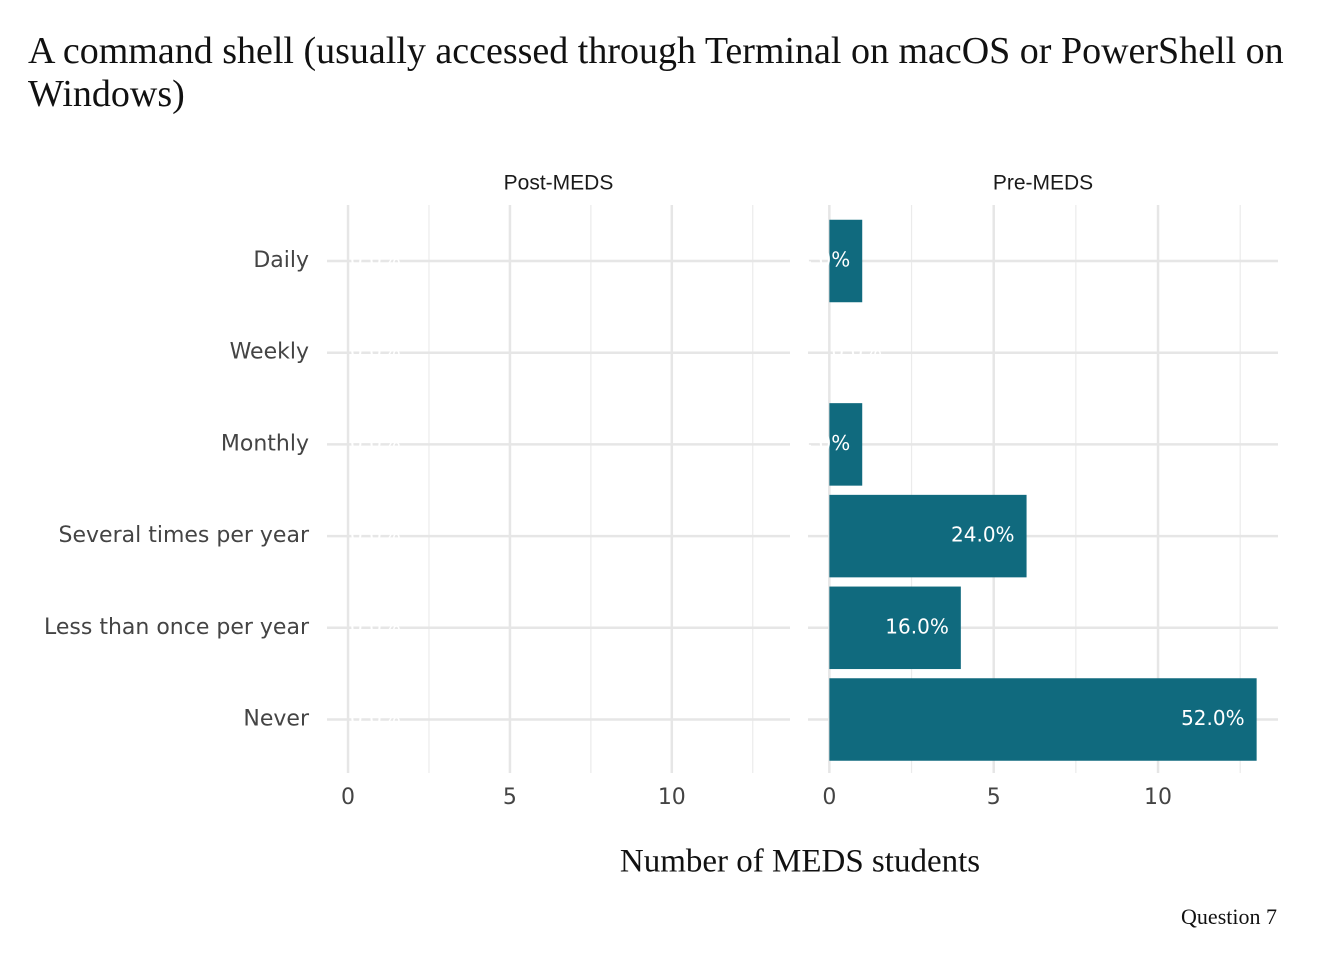 The height and width of the screenshot is (960, 1344). What do you see at coordinates (281, 260) in the screenshot?
I see `y-tick-label: Daily` at bounding box center [281, 260].